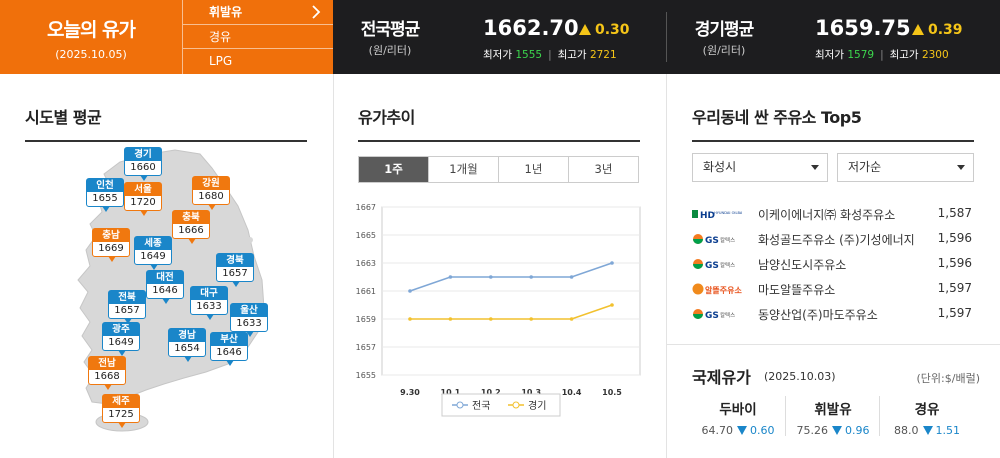 Image resolution: width=1000 pixels, height=458 pixels. I want to click on y-tick-label: 1663, so click(366, 263).